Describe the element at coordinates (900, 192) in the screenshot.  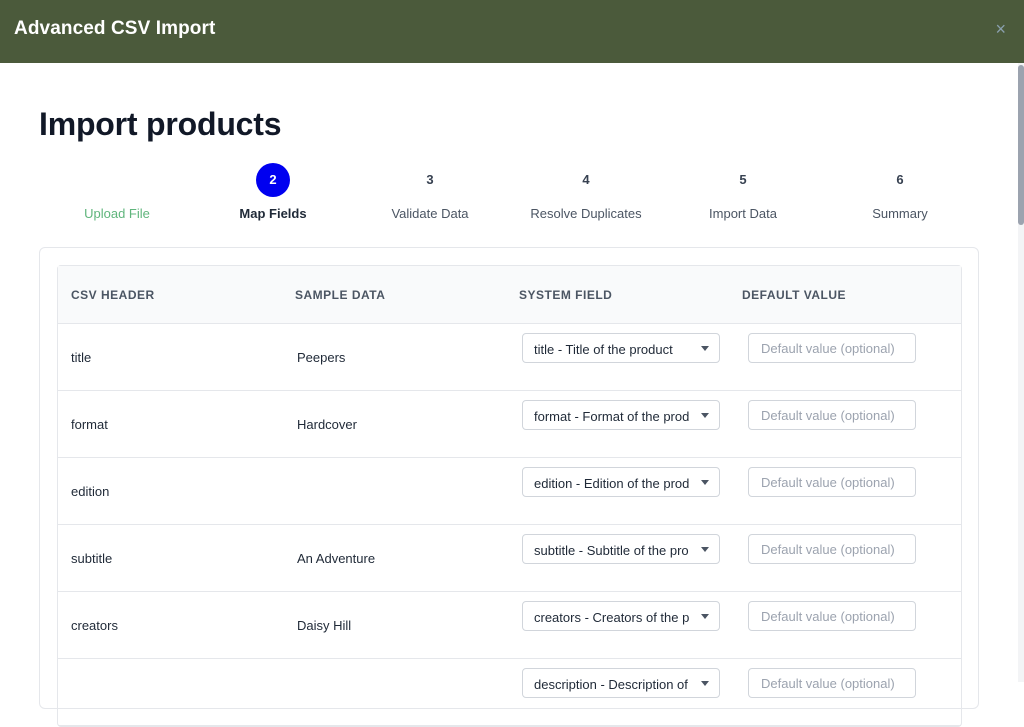
I see `step-summary: 6 Summary` at that location.